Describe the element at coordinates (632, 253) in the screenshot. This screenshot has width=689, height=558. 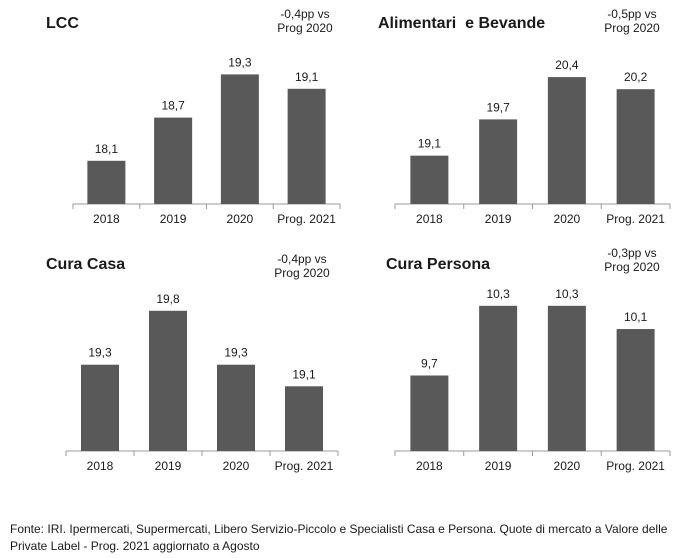
I see `annotation-line: -0,3pp vs` at that location.